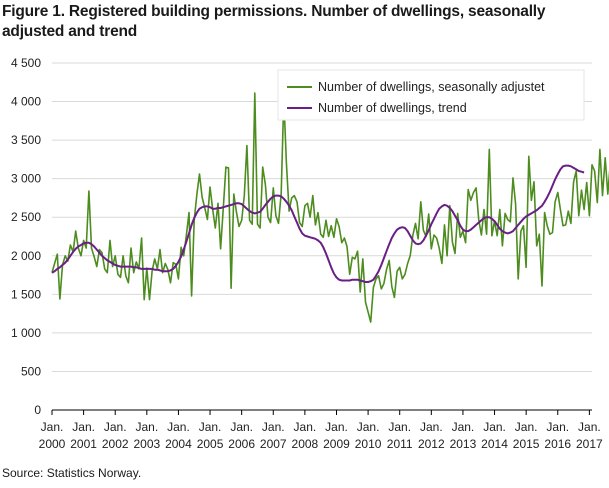 The height and width of the screenshot is (488, 609). Describe the element at coordinates (26, 140) in the screenshot. I see `y-tick-label: 3 500` at that location.